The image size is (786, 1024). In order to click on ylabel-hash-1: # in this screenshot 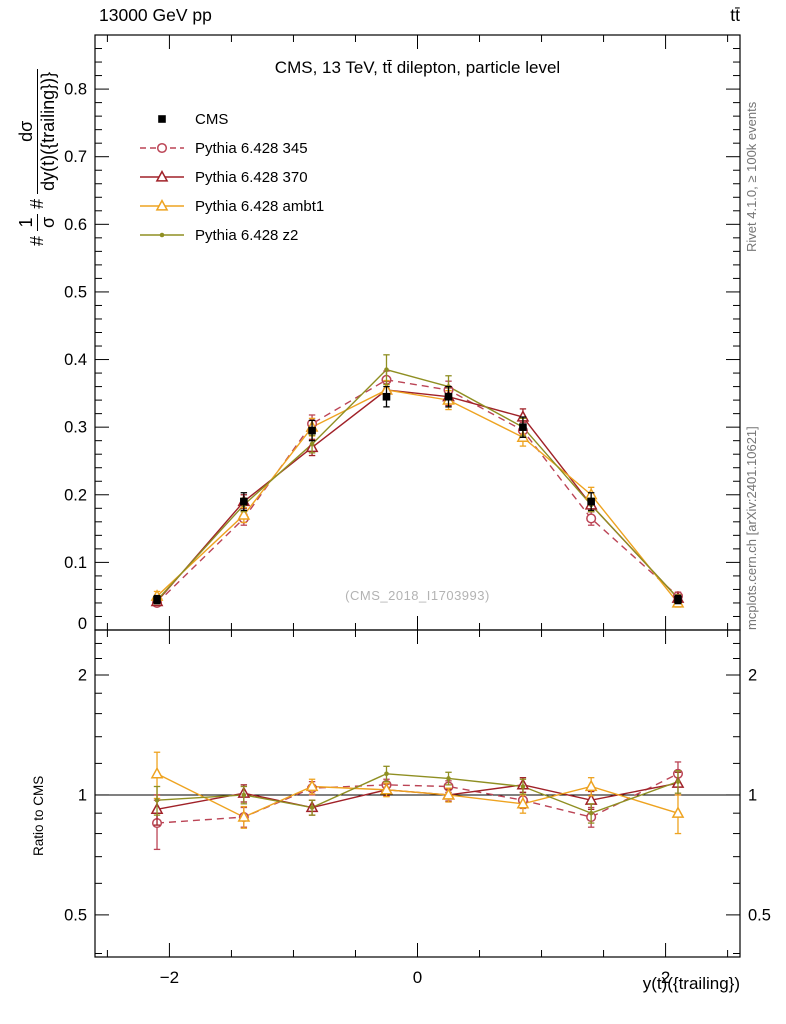, I will do `click(36, 240)`.